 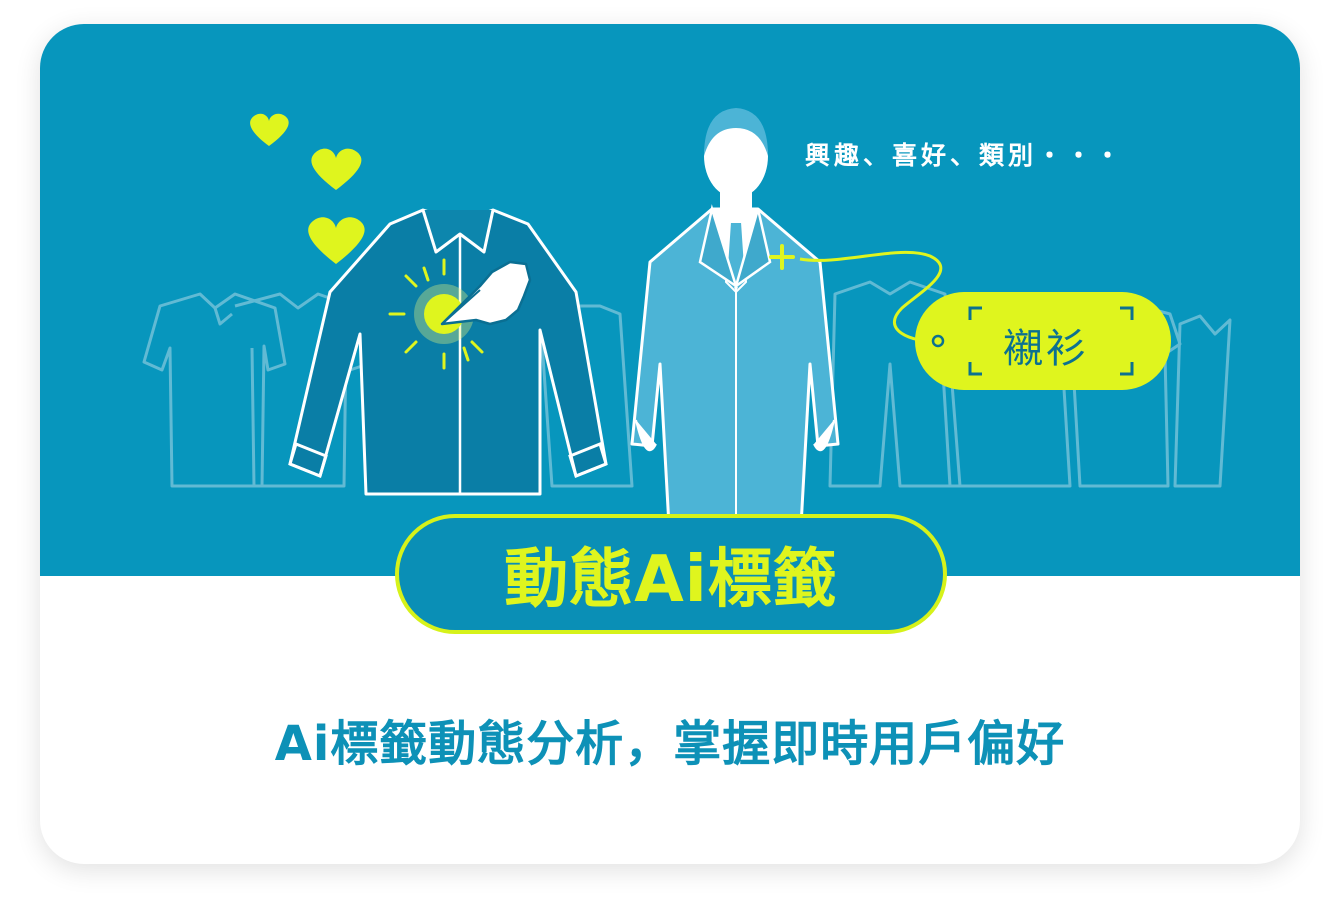 I want to click on tag-label: 襯衫, so click(x=1046, y=349).